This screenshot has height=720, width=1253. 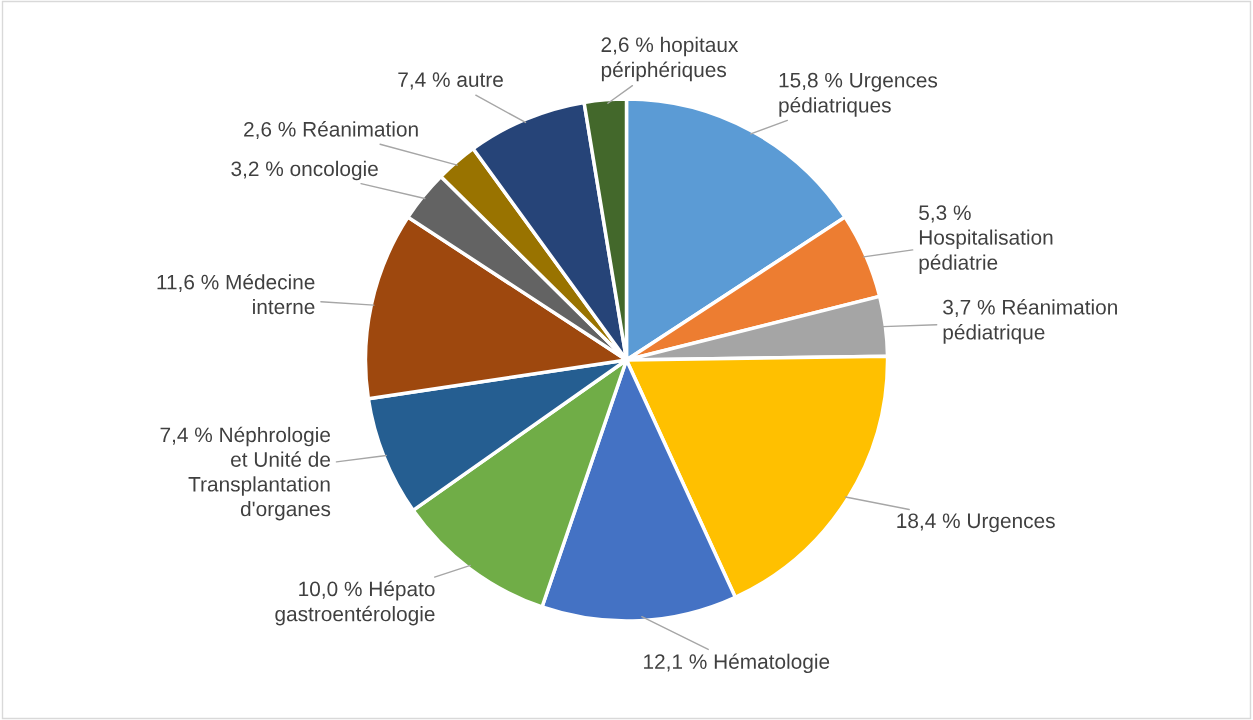 I want to click on slice-label: 12,1 % Hématologie, so click(x=737, y=663).